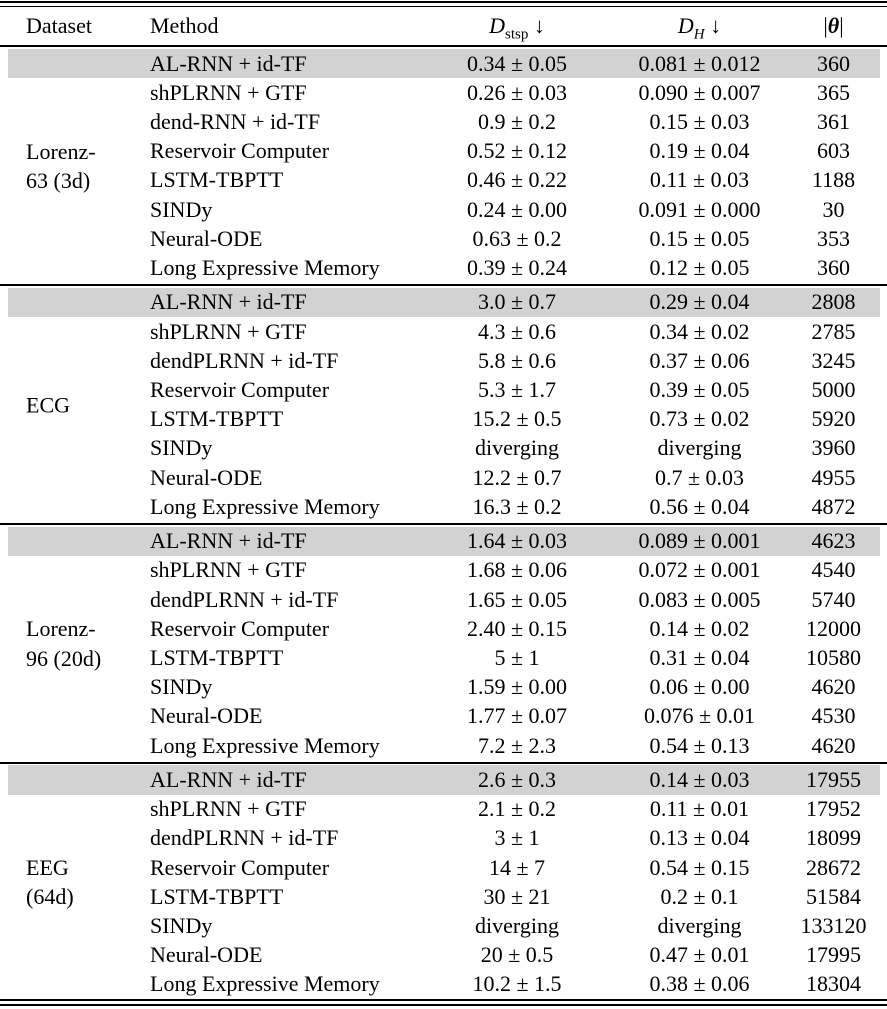 The height and width of the screenshot is (1009, 887). Describe the element at coordinates (517, 34) in the screenshot. I see `dstsp-subscript: stsp` at that location.